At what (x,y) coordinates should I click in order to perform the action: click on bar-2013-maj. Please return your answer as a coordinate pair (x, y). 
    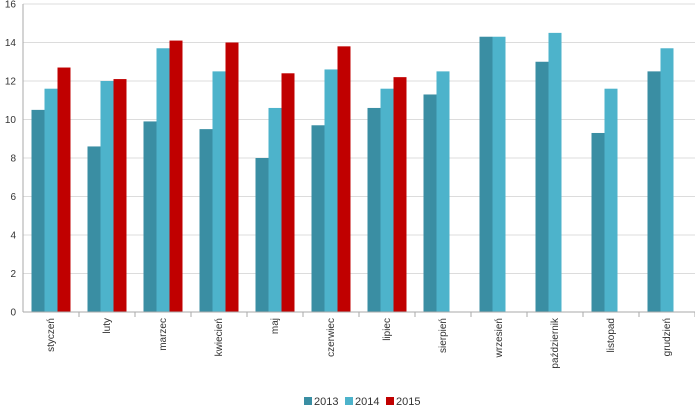
    Looking at the image, I should click on (262, 235).